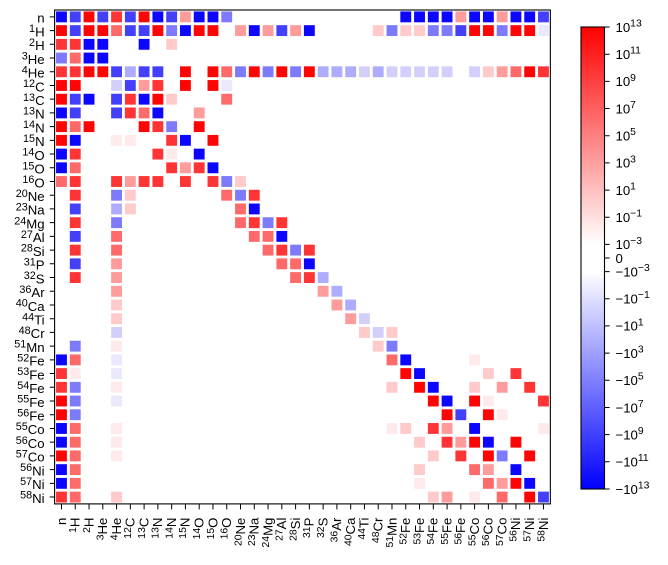 The height and width of the screenshot is (565, 668). I want to click on svg-text: −101, so click(630, 325).